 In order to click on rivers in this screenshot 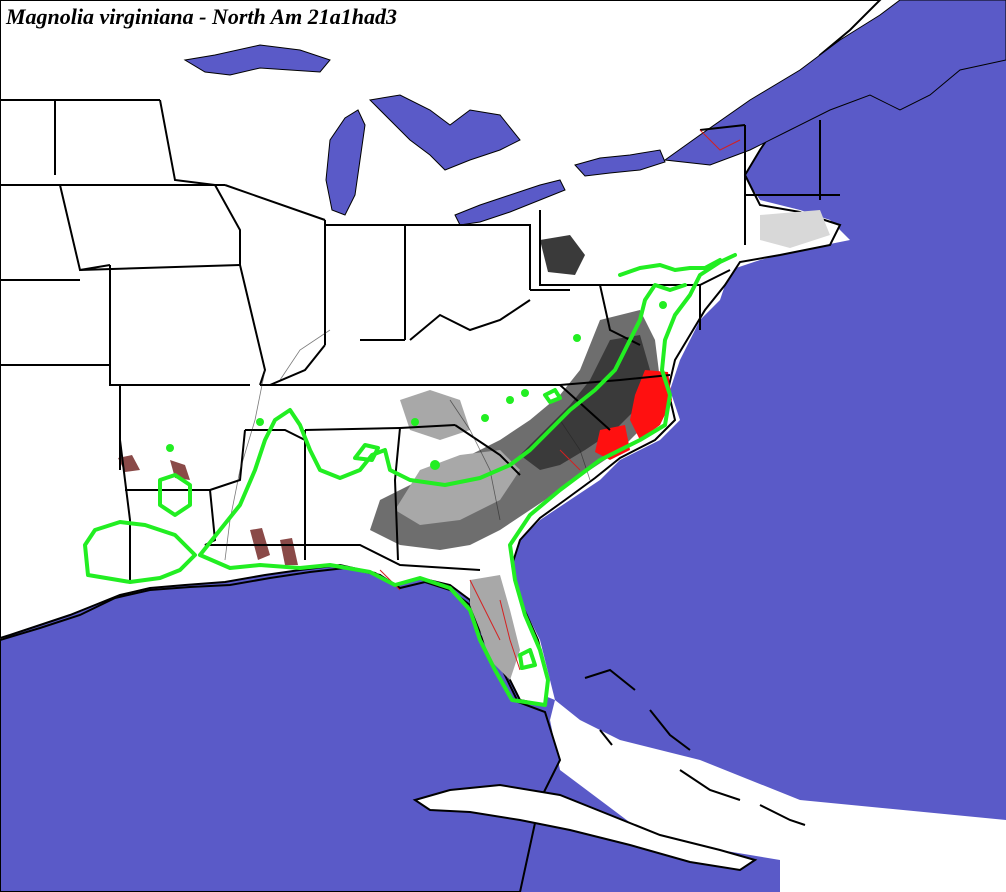, I will do `click(407, 445)`.